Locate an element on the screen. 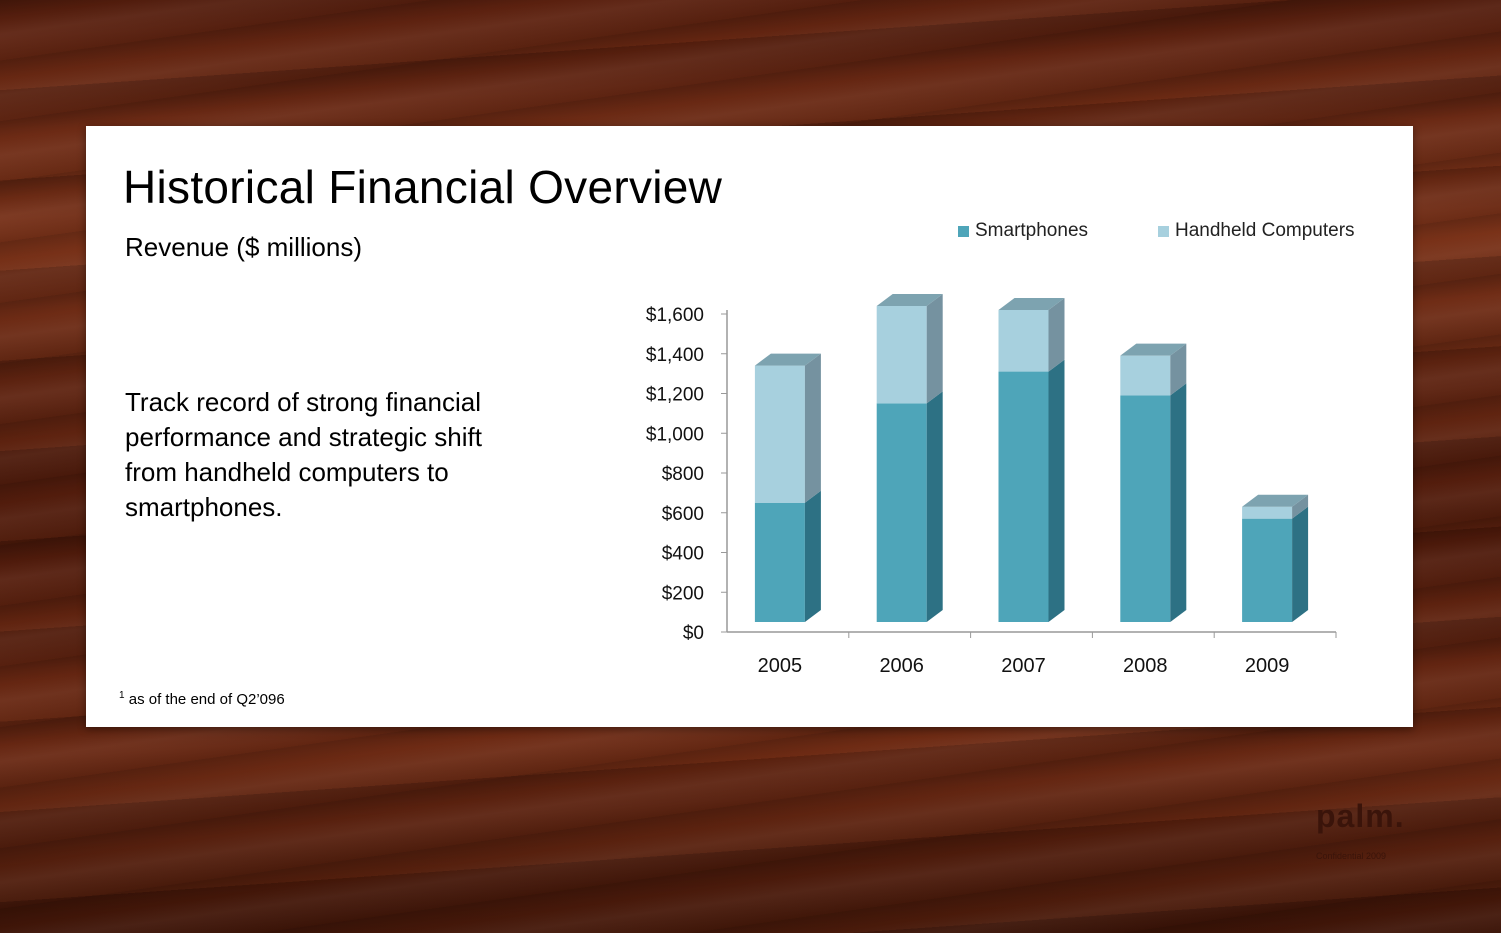 This screenshot has height=933, width=1501. bar-top-2009 is located at coordinates (1275, 500).